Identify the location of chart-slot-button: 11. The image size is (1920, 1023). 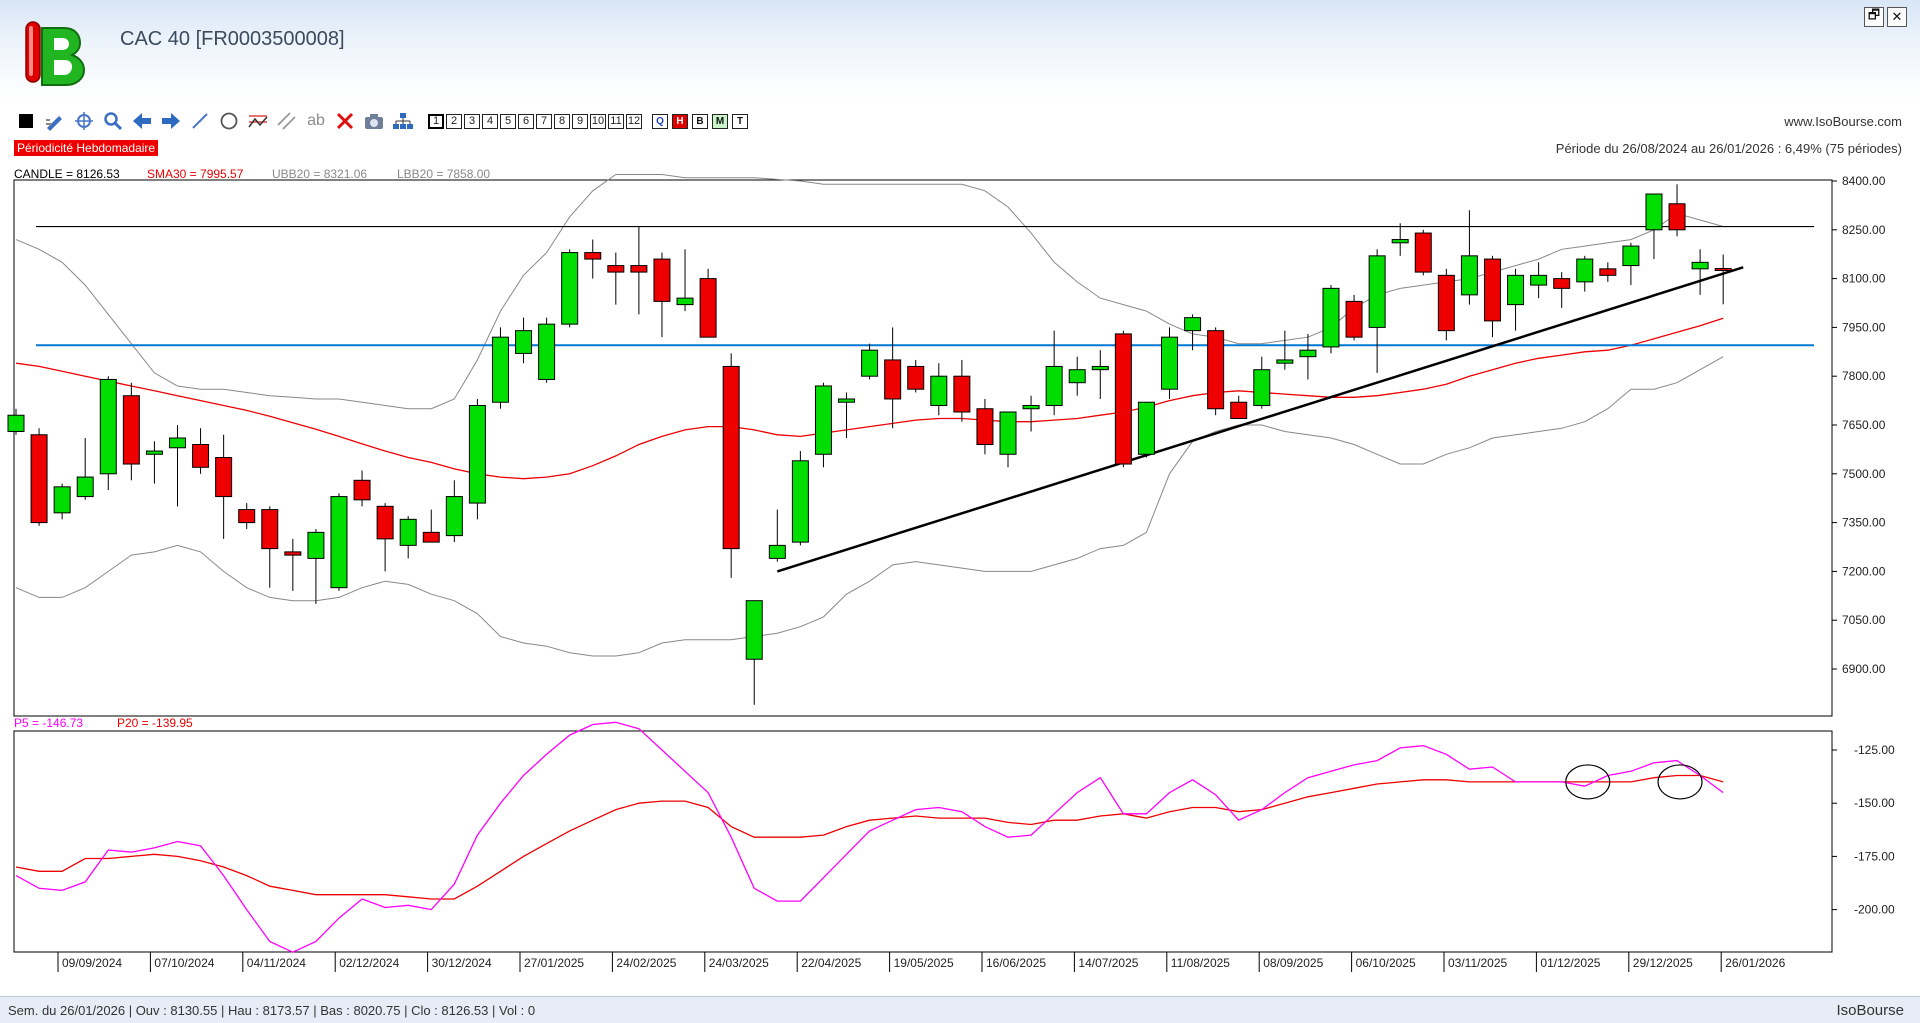
(616, 121).